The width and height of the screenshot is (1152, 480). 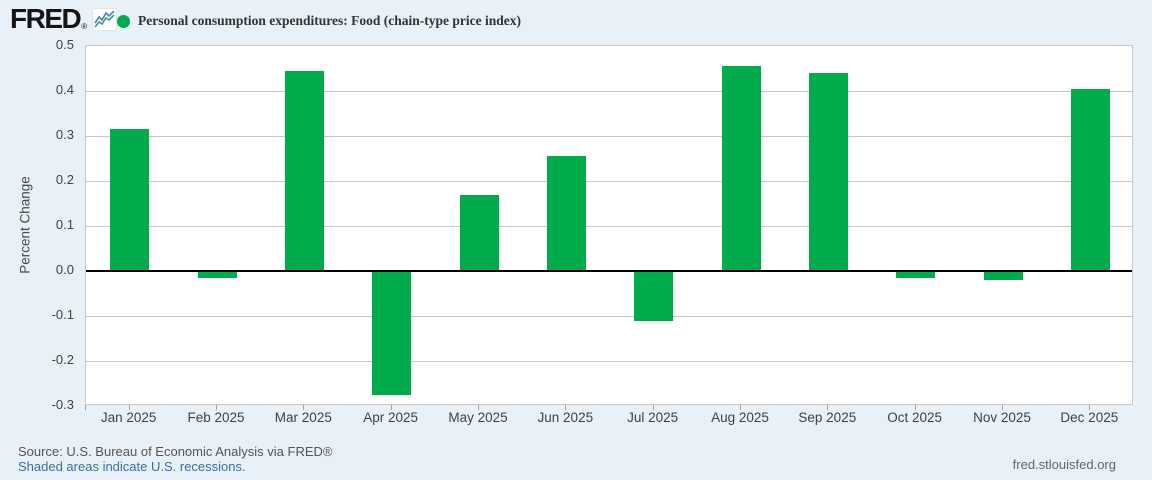 What do you see at coordinates (1089, 417) in the screenshot?
I see `x-tick-label: Dec 2025` at bounding box center [1089, 417].